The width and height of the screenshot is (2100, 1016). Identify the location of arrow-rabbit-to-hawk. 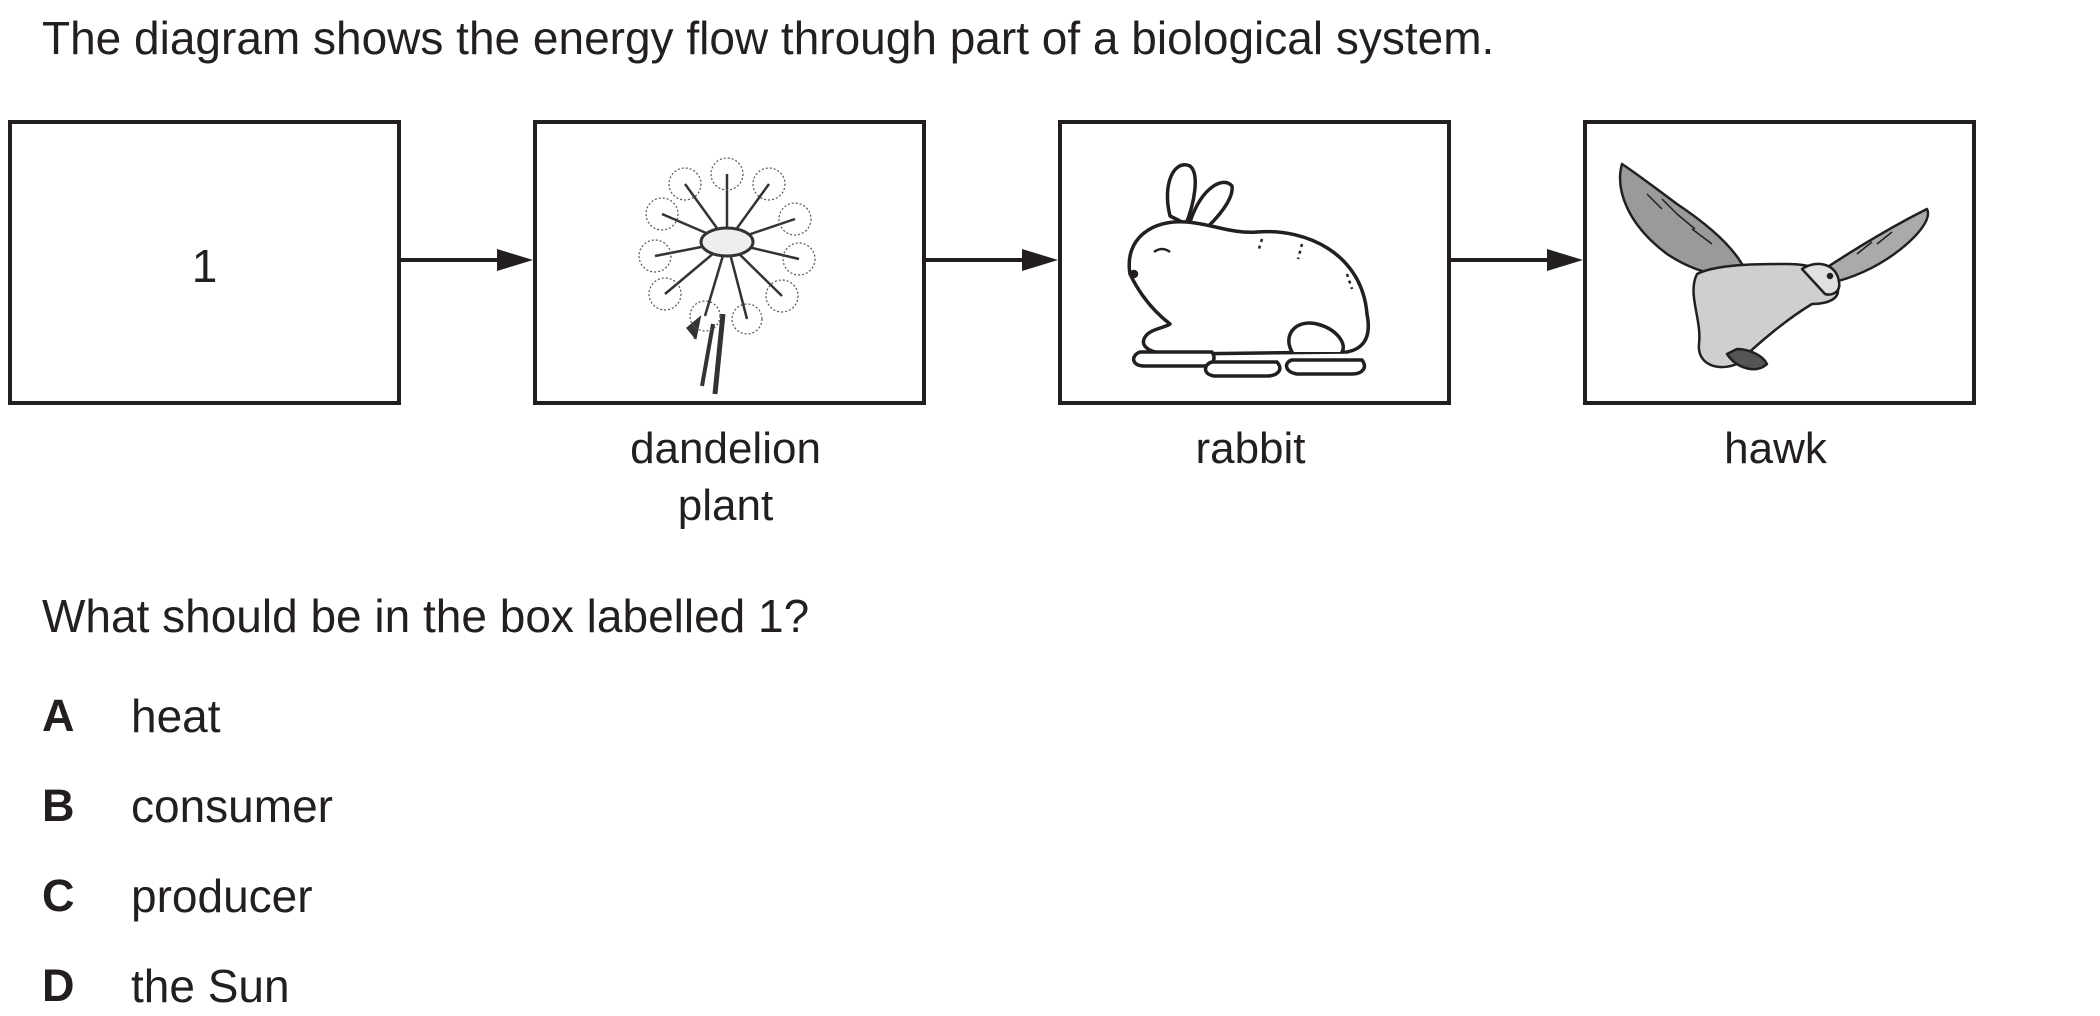
(1515, 260).